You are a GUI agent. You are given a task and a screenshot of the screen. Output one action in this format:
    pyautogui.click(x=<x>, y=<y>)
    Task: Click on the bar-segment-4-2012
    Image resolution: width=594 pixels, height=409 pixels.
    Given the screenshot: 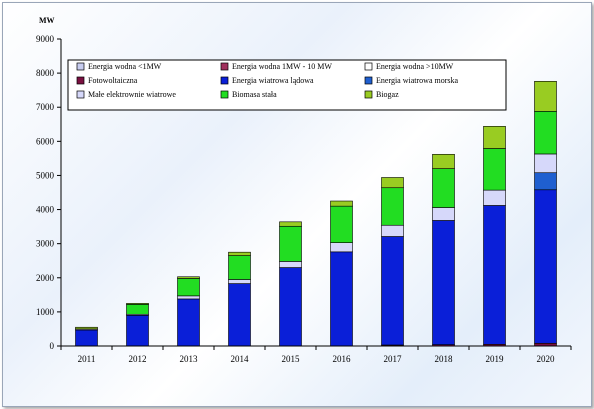 What is the action you would take?
    pyautogui.click(x=137, y=330)
    